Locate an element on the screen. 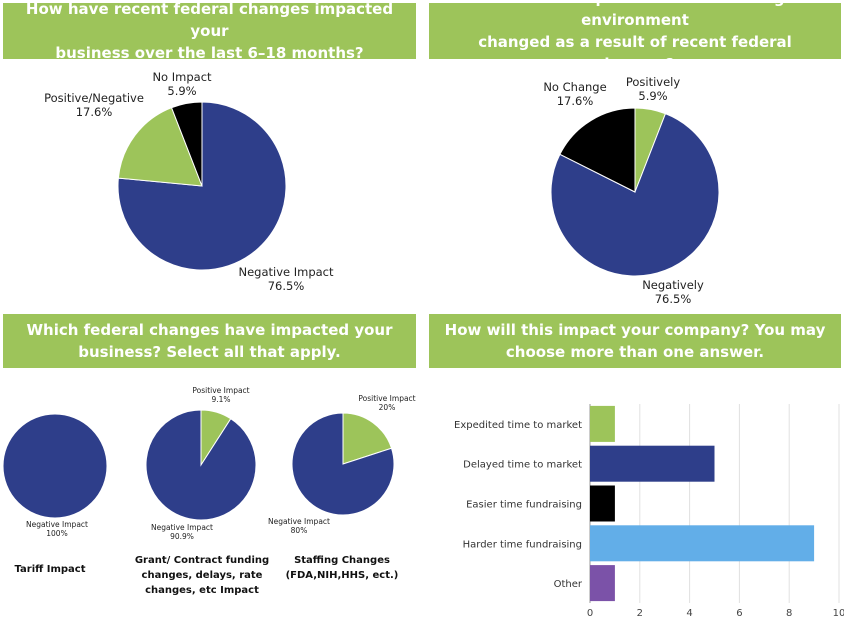 The image size is (844, 618). pie-slice-positive-impact is located at coordinates (367, 438).